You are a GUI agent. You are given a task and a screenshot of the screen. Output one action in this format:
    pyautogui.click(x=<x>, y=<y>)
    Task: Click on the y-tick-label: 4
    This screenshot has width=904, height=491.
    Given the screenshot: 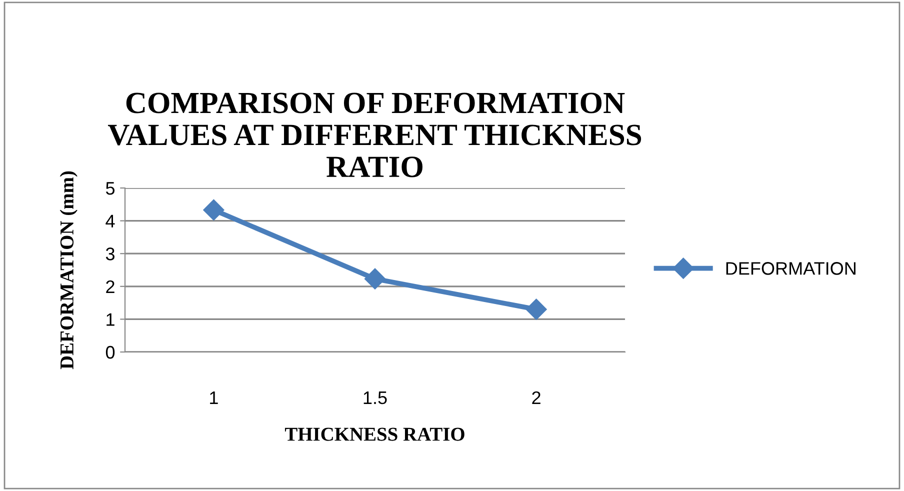 What is the action you would take?
    pyautogui.click(x=110, y=221)
    